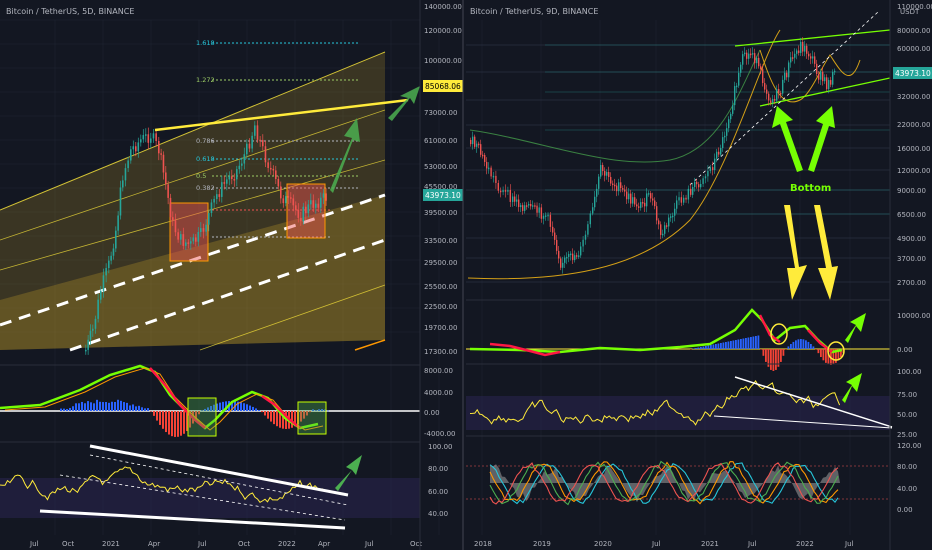 Image resolution: width=932 pixels, height=550 pixels. Describe the element at coordinates (440, 352) in the screenshot. I see `price-tick: 17300.00` at that location.